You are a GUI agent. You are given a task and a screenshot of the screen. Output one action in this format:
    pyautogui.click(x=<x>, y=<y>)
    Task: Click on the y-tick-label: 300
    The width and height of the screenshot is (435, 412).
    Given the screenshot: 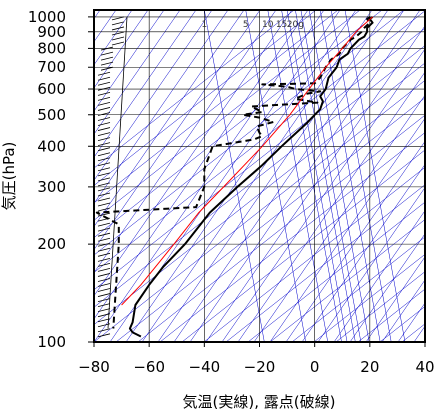 What is the action you would take?
    pyautogui.click(x=51, y=187)
    